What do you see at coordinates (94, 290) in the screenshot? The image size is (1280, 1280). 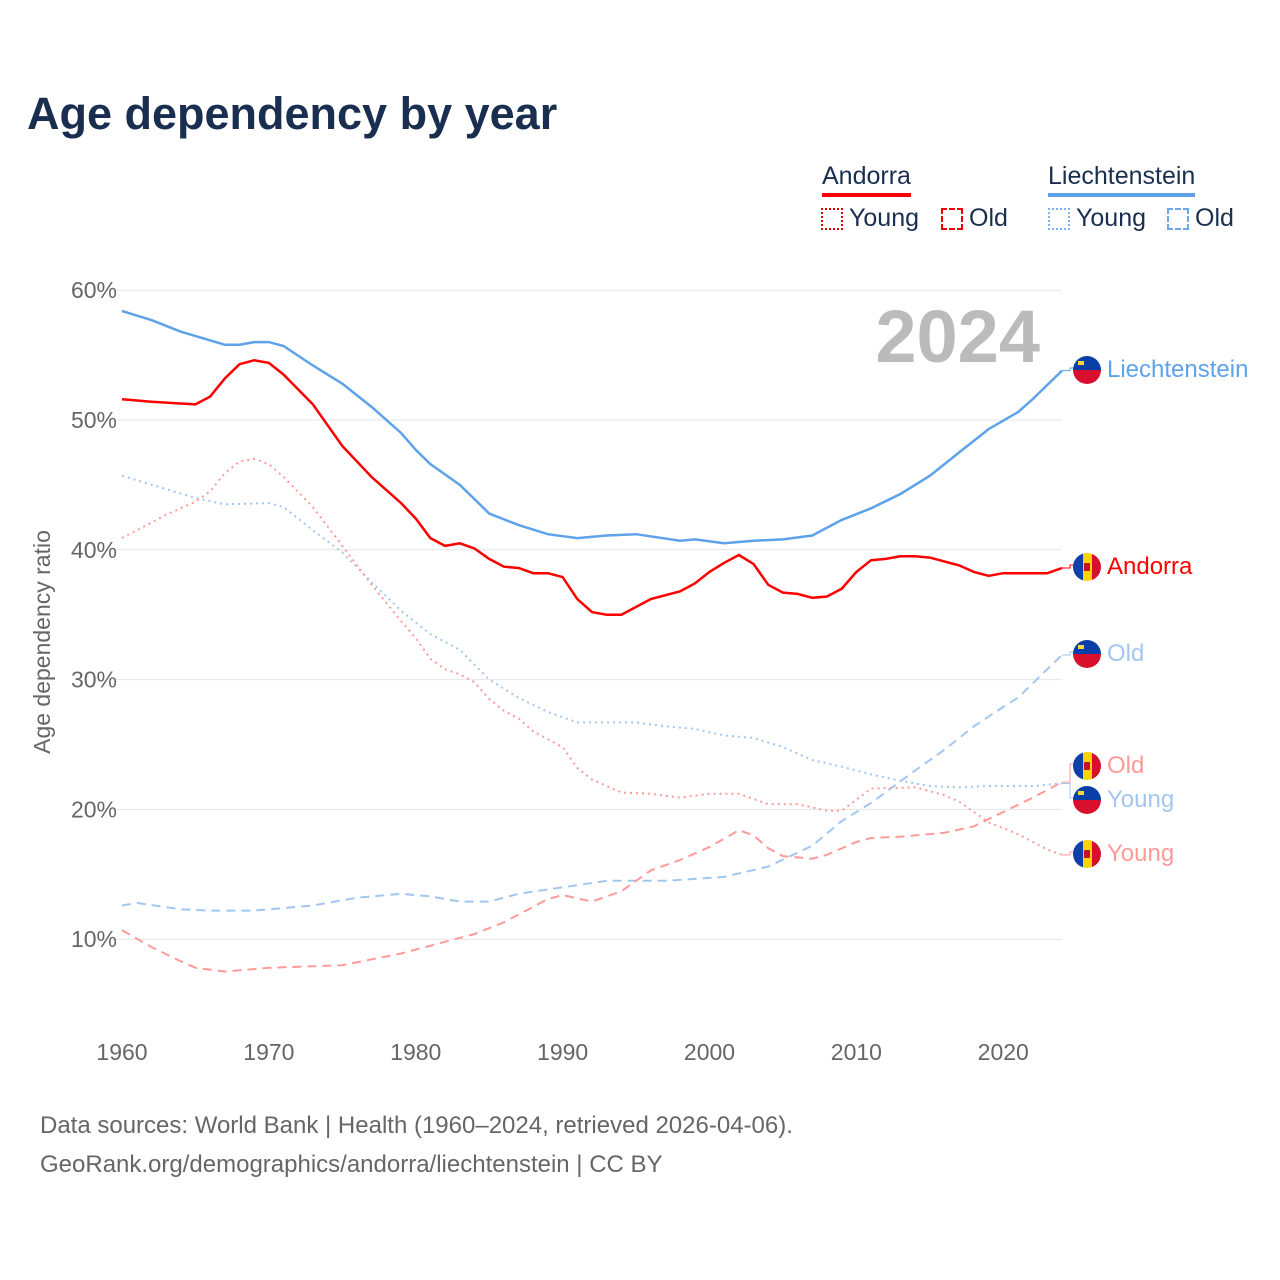 I see `y-tick-label: 60%` at bounding box center [94, 290].